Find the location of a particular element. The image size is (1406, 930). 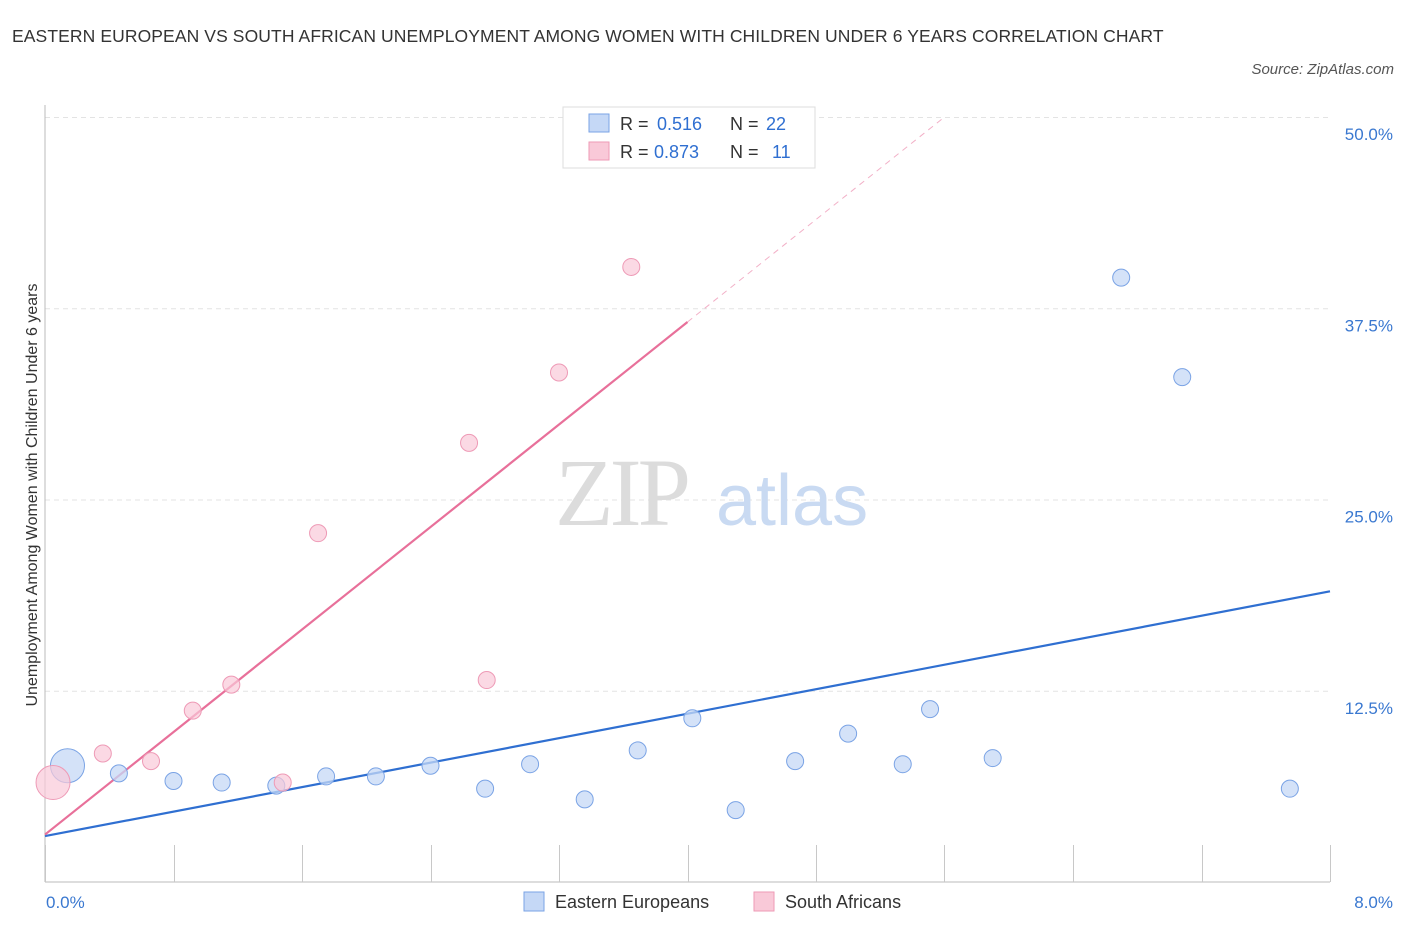

x-tick-label-max: 8.0% is located at coordinates (1373, 902).